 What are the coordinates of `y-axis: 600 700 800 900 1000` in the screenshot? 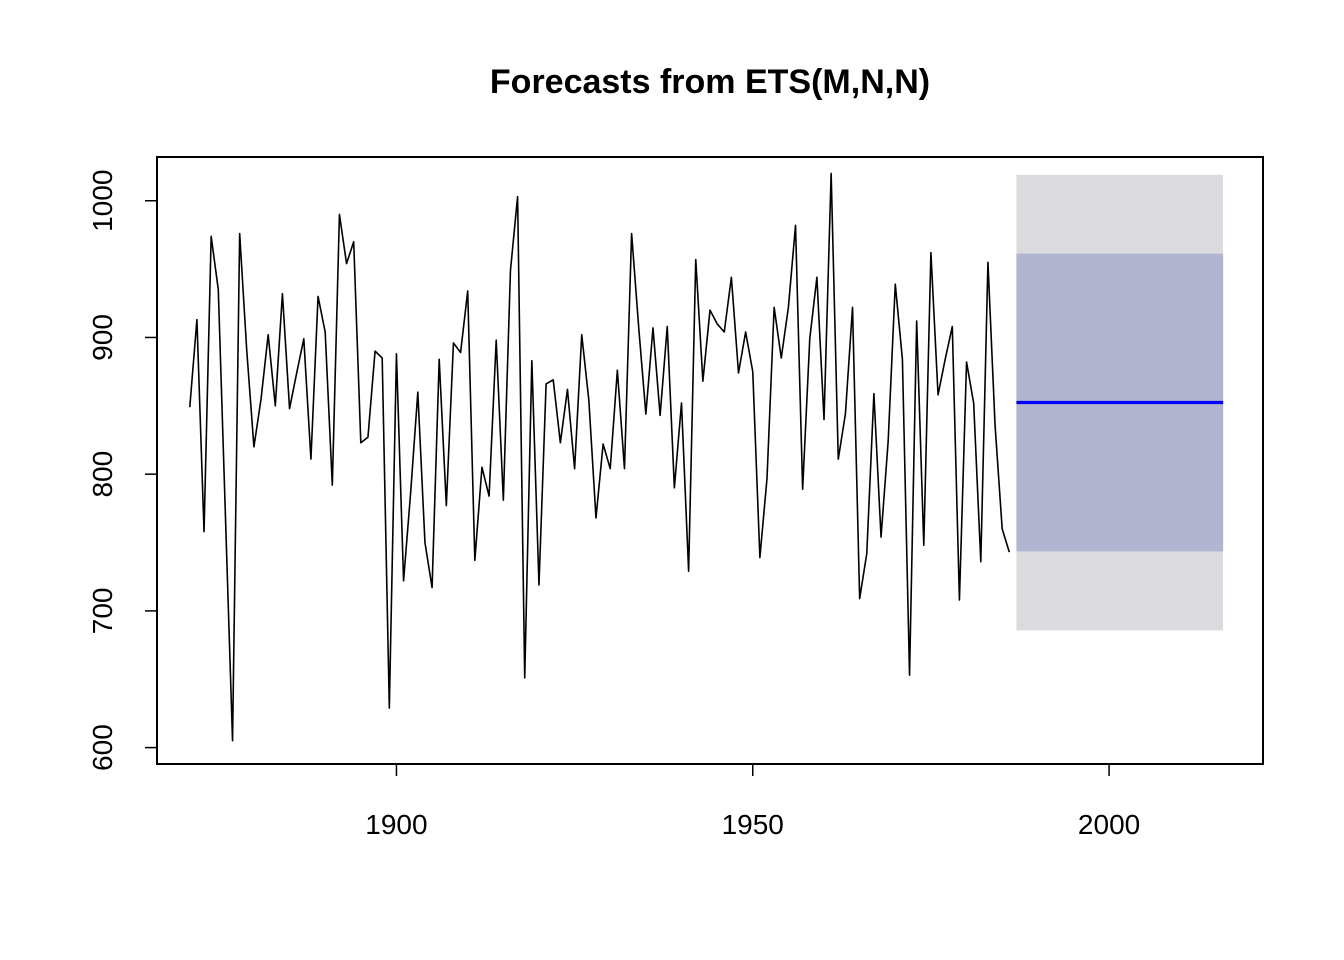 It's located at (122, 470).